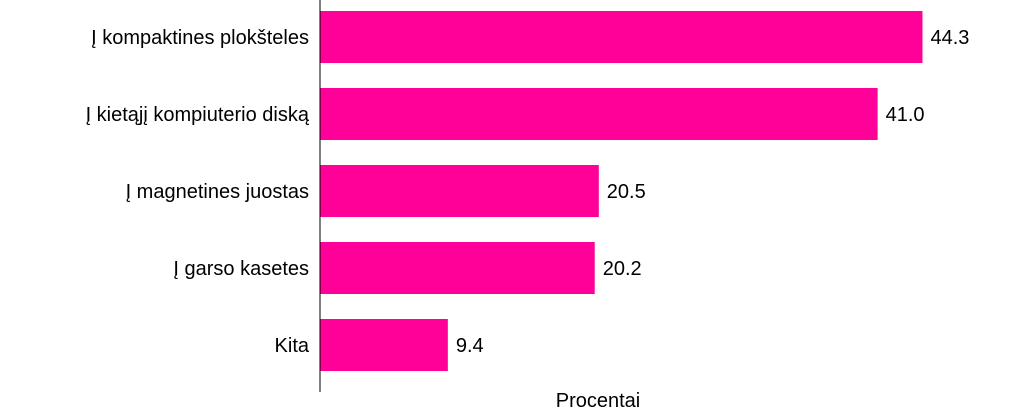 This screenshot has height=419, width=1009. What do you see at coordinates (470, 346) in the screenshot?
I see `value-label-4: 9.4` at bounding box center [470, 346].